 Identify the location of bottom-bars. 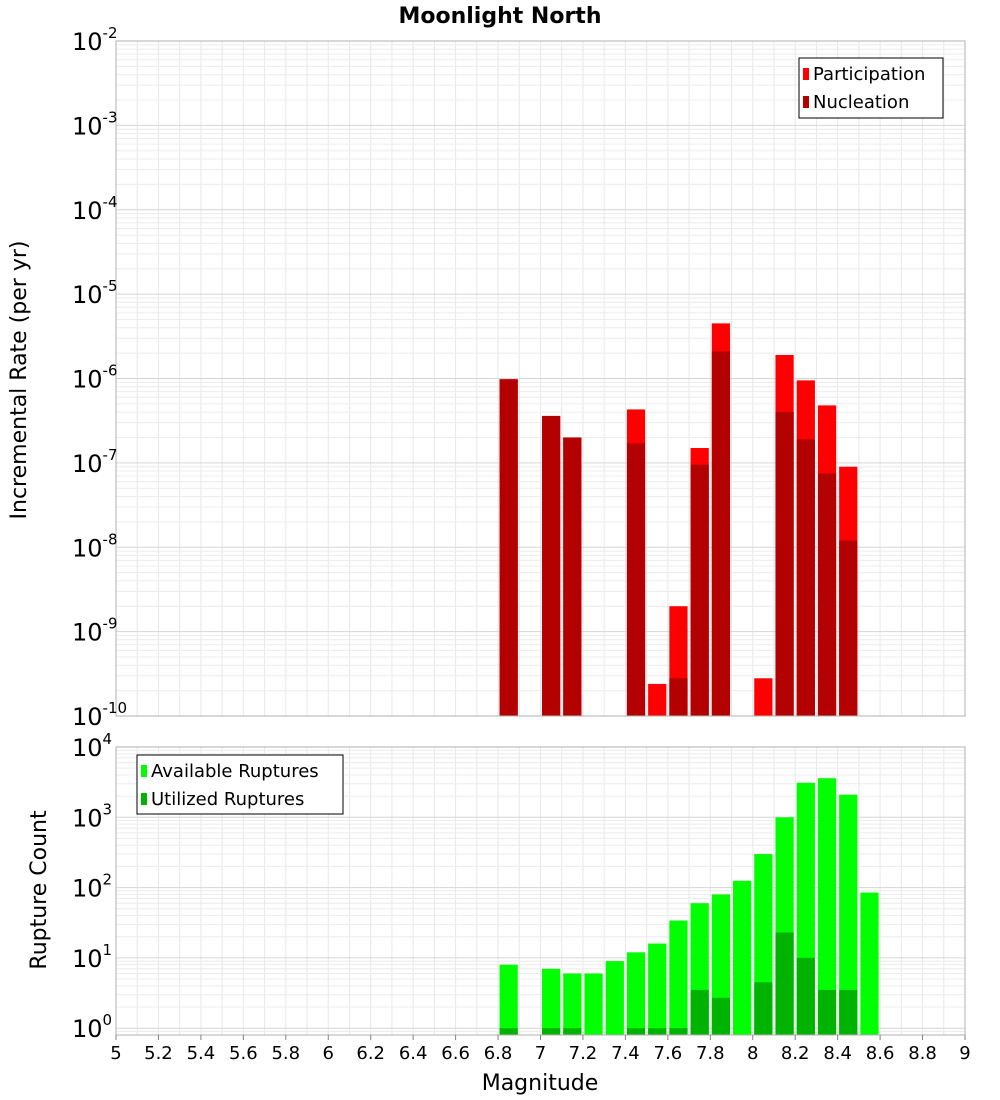
(689, 906).